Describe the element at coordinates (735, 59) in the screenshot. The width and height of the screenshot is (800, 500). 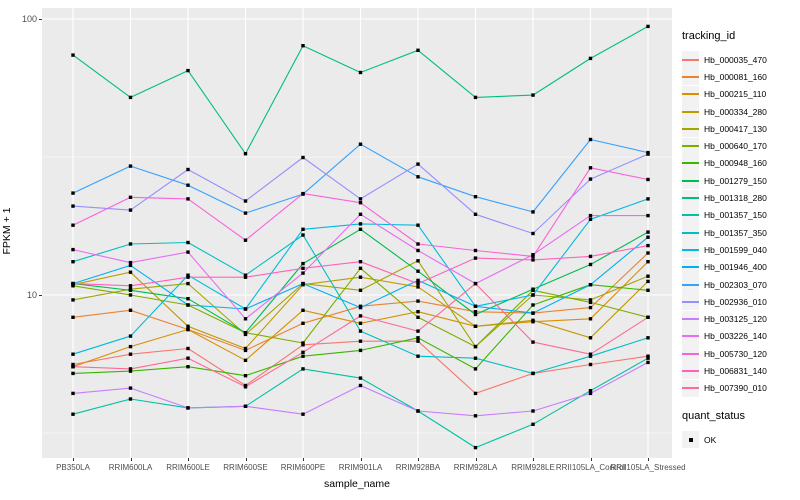
I see `legend-item-label: Hb_000035_470` at that location.